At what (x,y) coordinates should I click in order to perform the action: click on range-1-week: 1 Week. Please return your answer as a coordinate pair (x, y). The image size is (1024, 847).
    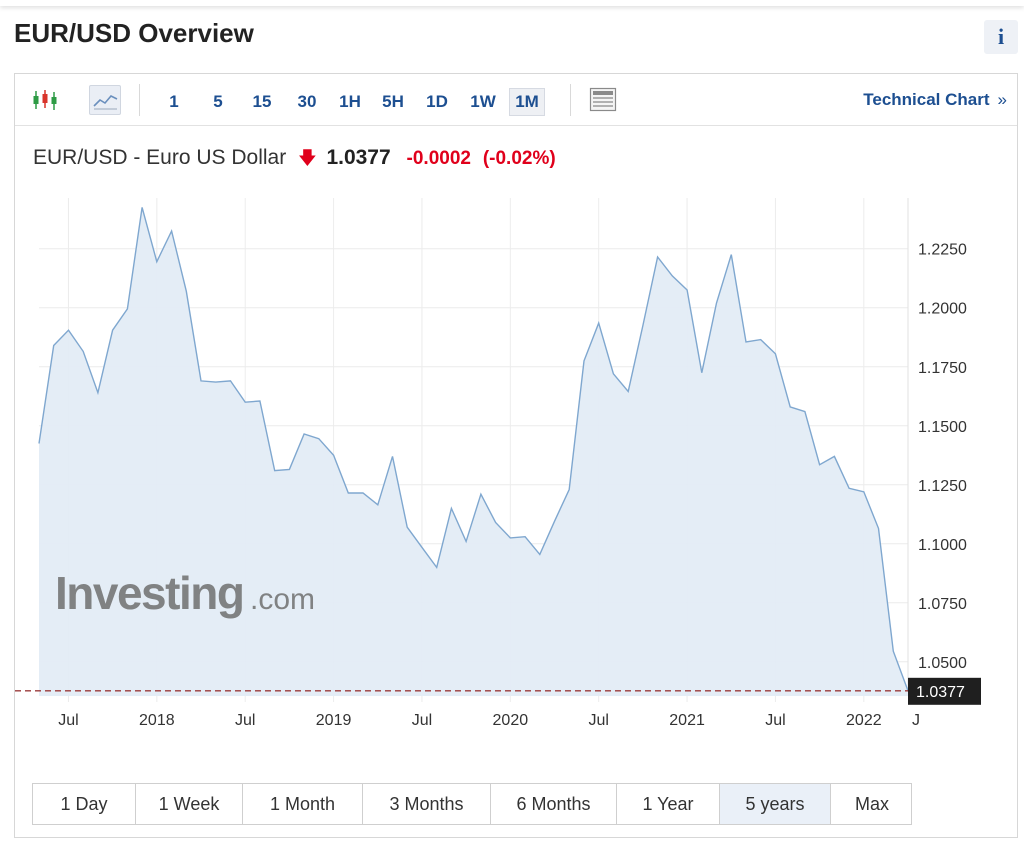
    Looking at the image, I should click on (189, 804).